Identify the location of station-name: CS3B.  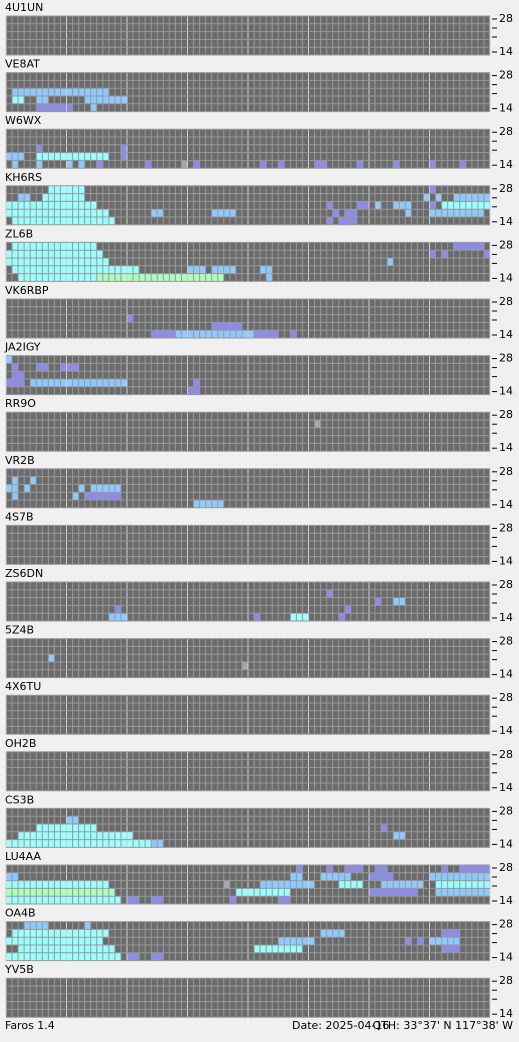
(19, 799).